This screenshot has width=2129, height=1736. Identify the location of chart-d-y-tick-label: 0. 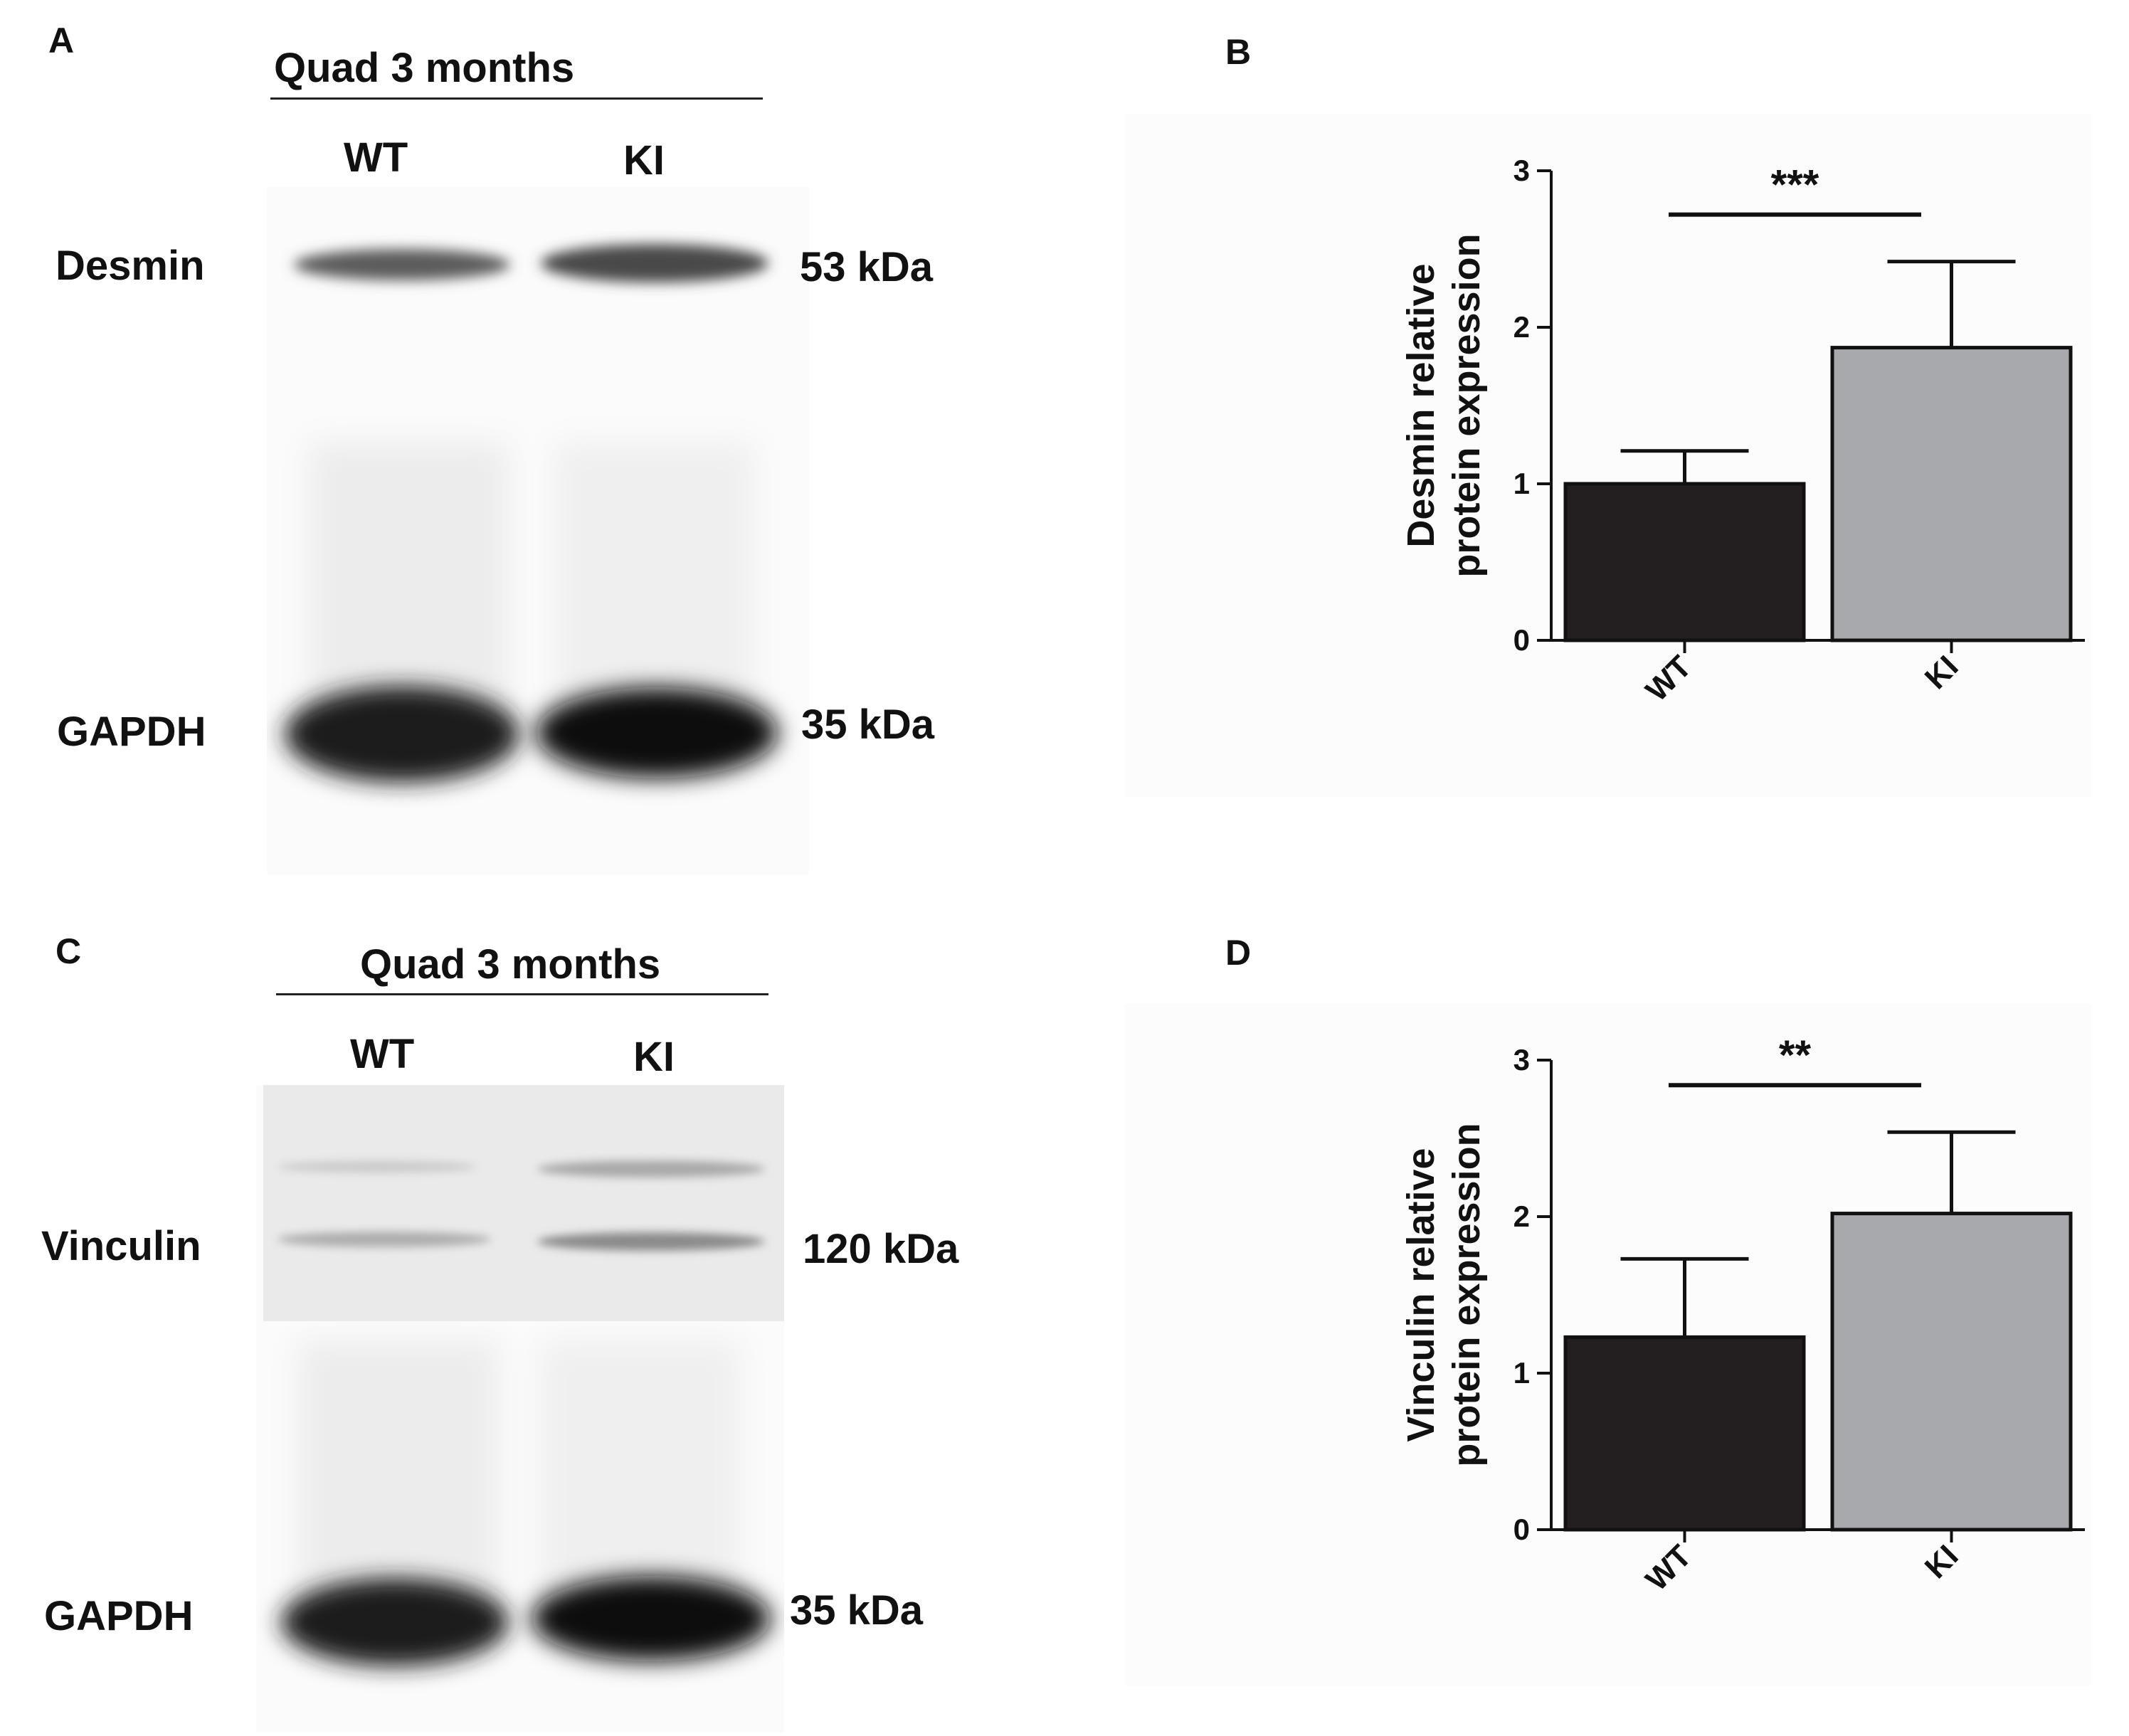
(1521, 1530).